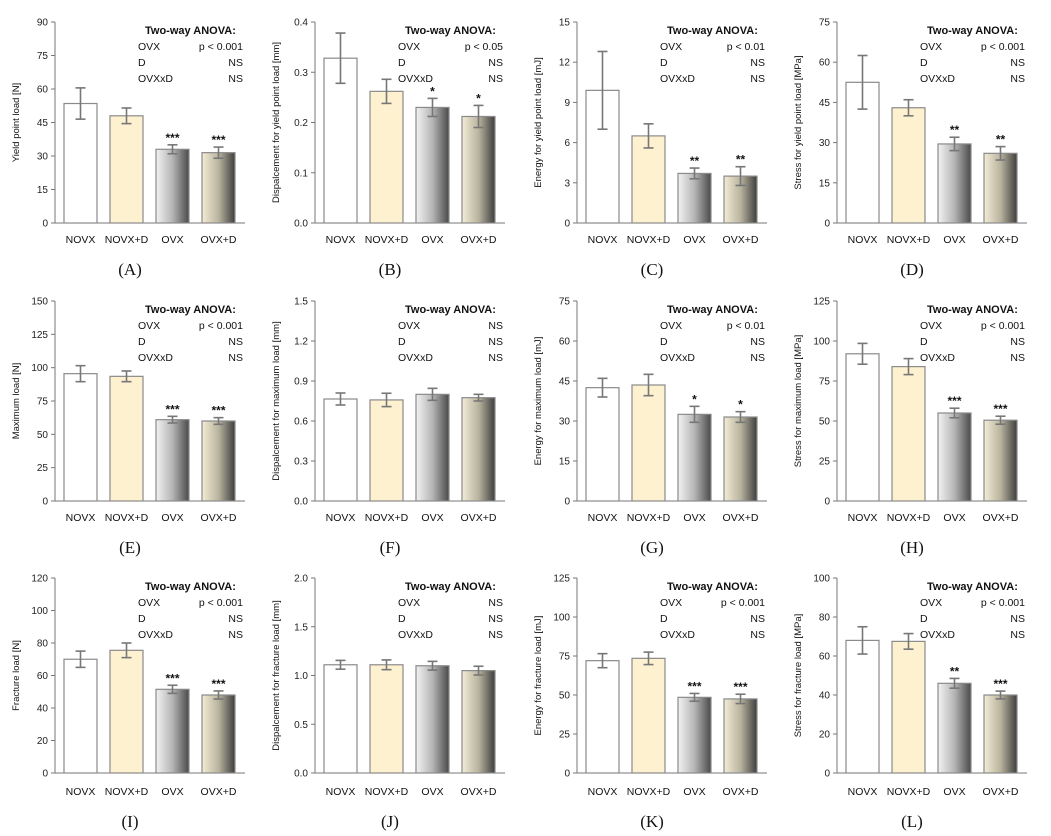 Image resolution: width=1051 pixels, height=836 pixels. Describe the element at coordinates (821, 302) in the screenshot. I see `y-tick-label: 125` at that location.